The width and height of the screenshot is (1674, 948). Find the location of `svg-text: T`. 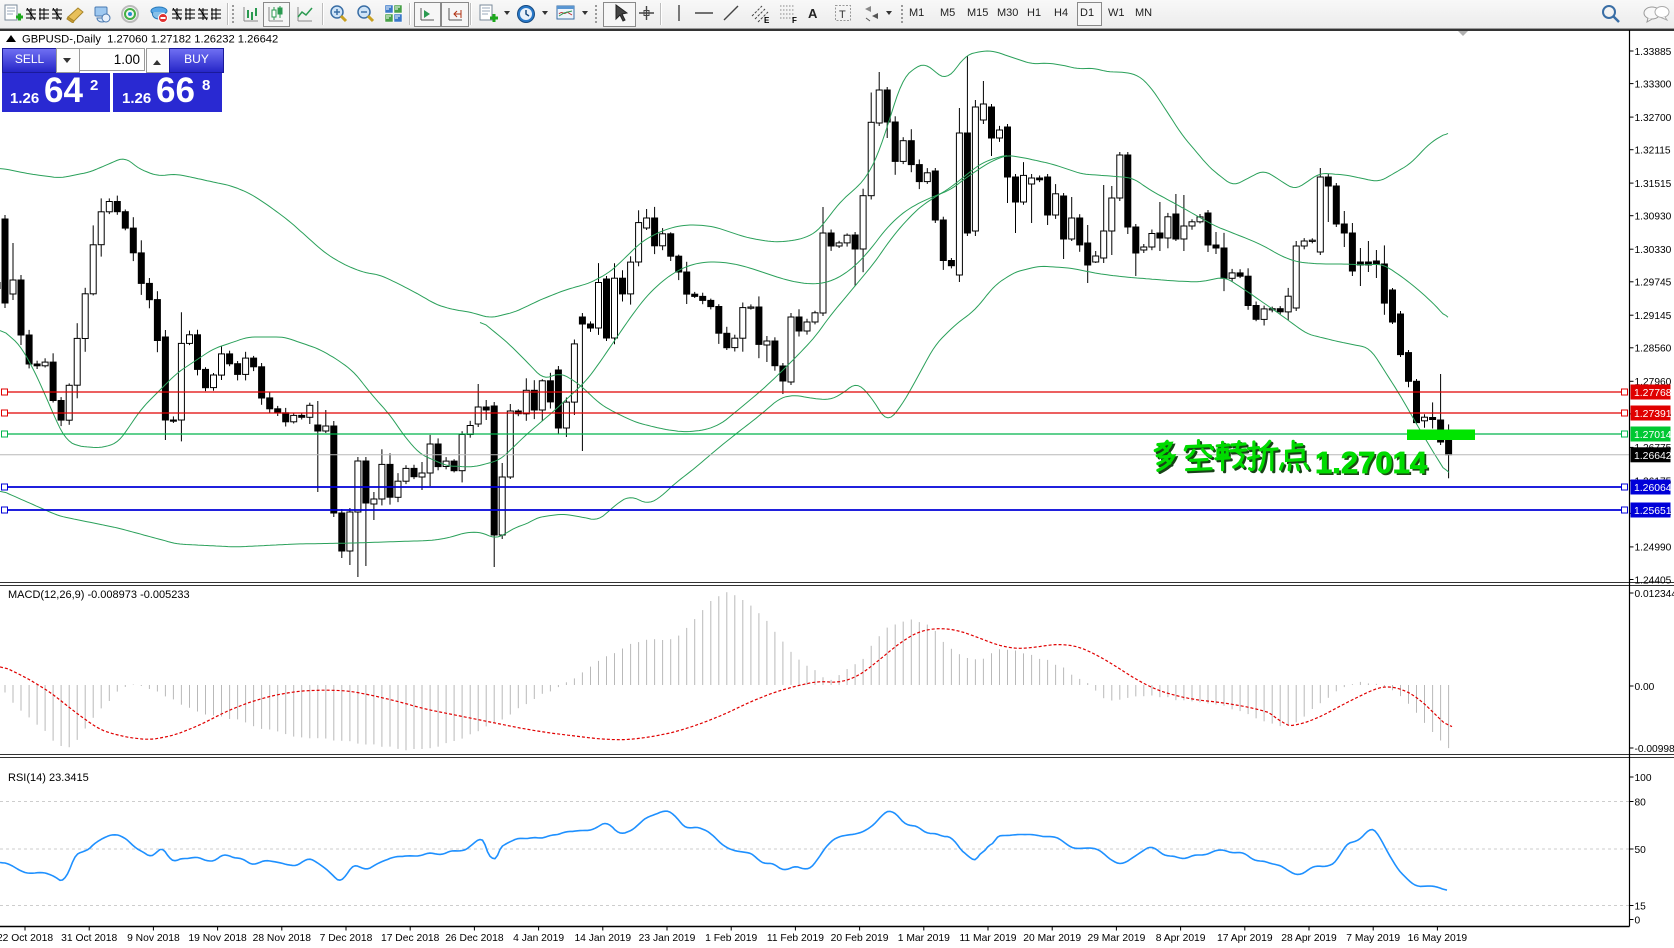

svg-text: T is located at coordinates (842, 15).